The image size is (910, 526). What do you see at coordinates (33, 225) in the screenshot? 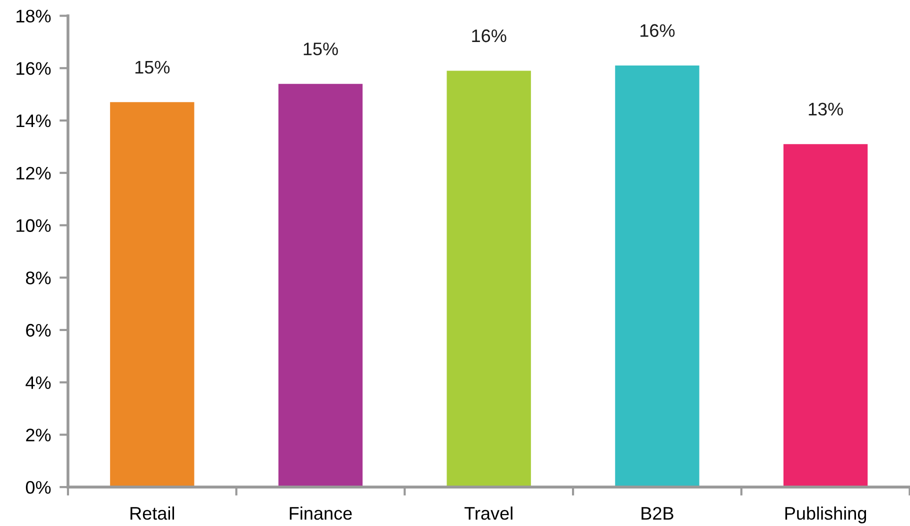
I see `y-tick-label: 10%` at bounding box center [33, 225].